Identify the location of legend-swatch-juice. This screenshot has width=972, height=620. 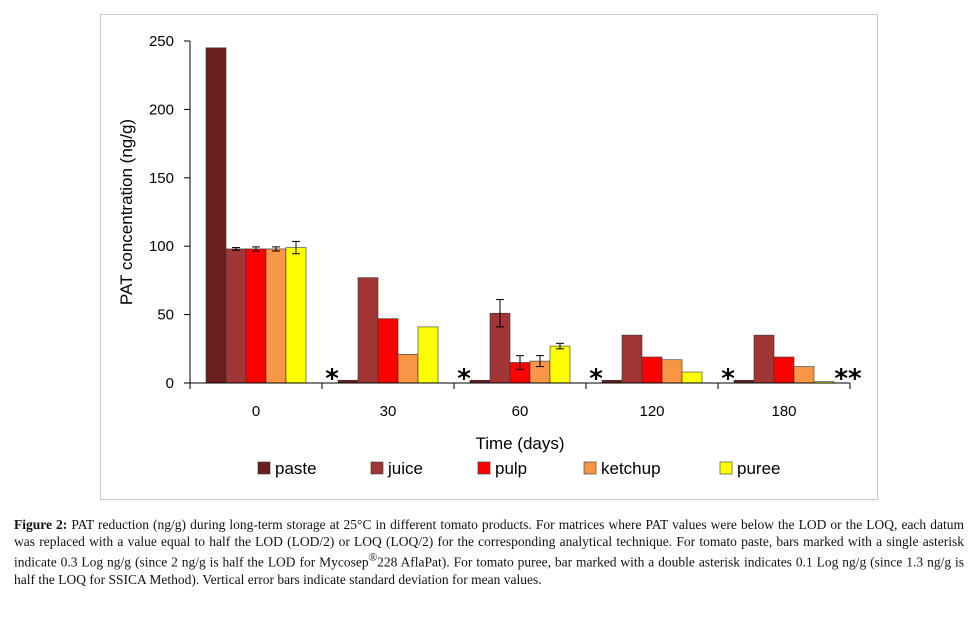
(377, 468).